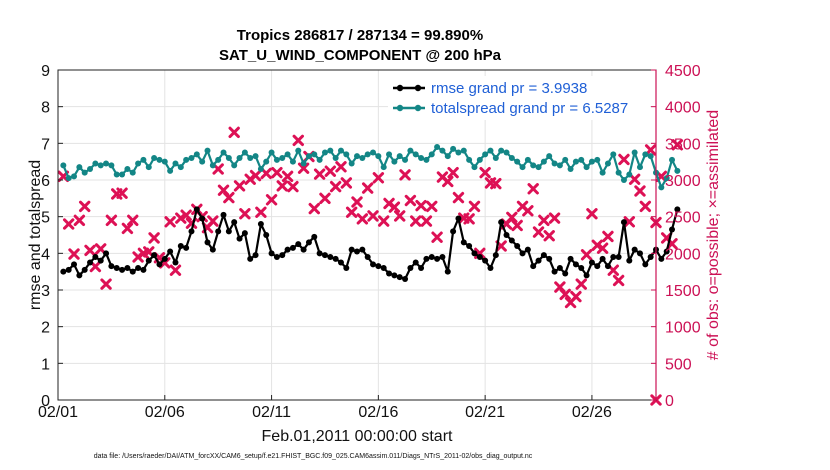  What do you see at coordinates (418, 108) in the screenshot?
I see `legend-totalspread-marker-right` at bounding box center [418, 108].